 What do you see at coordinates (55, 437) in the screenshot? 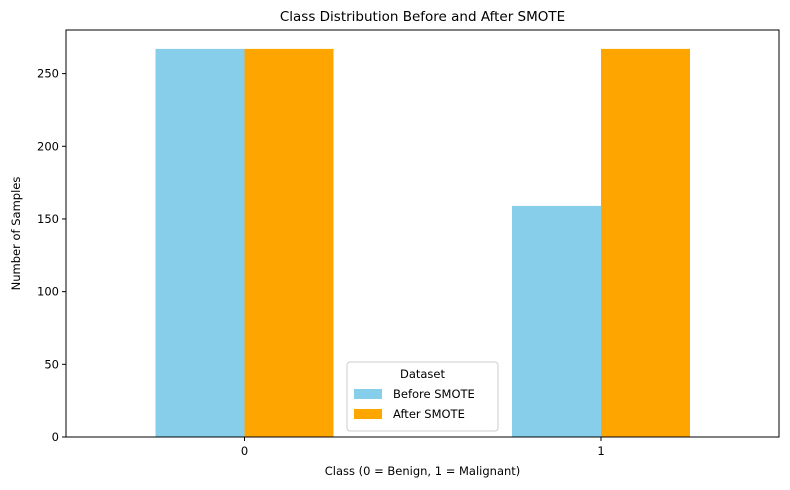
I see `y-tick-label: 0` at bounding box center [55, 437].